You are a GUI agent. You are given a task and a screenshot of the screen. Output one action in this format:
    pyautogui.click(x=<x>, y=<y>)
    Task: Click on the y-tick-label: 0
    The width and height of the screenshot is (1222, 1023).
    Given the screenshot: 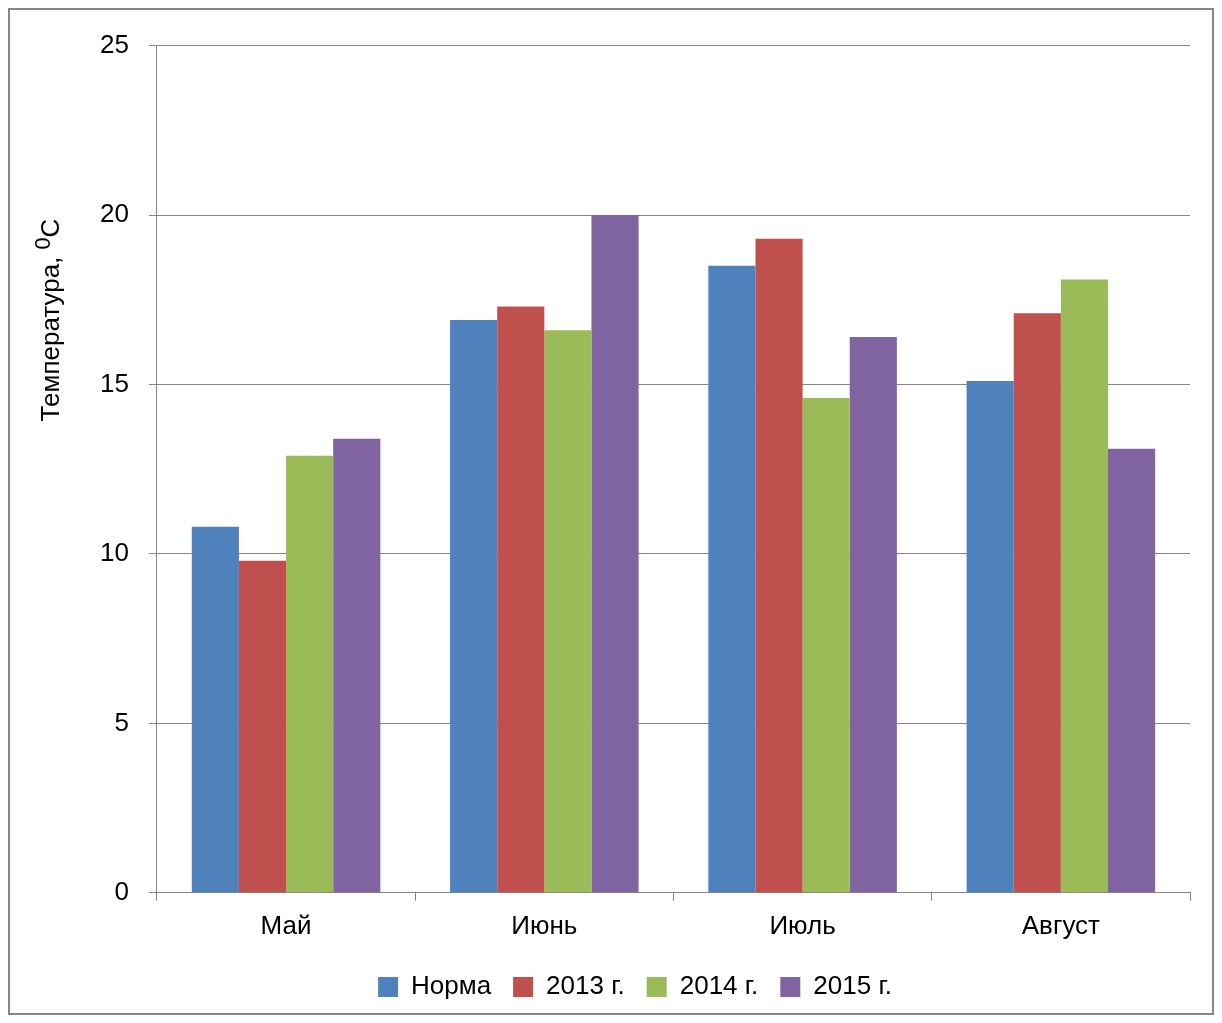 What is the action you would take?
    pyautogui.click(x=121, y=890)
    